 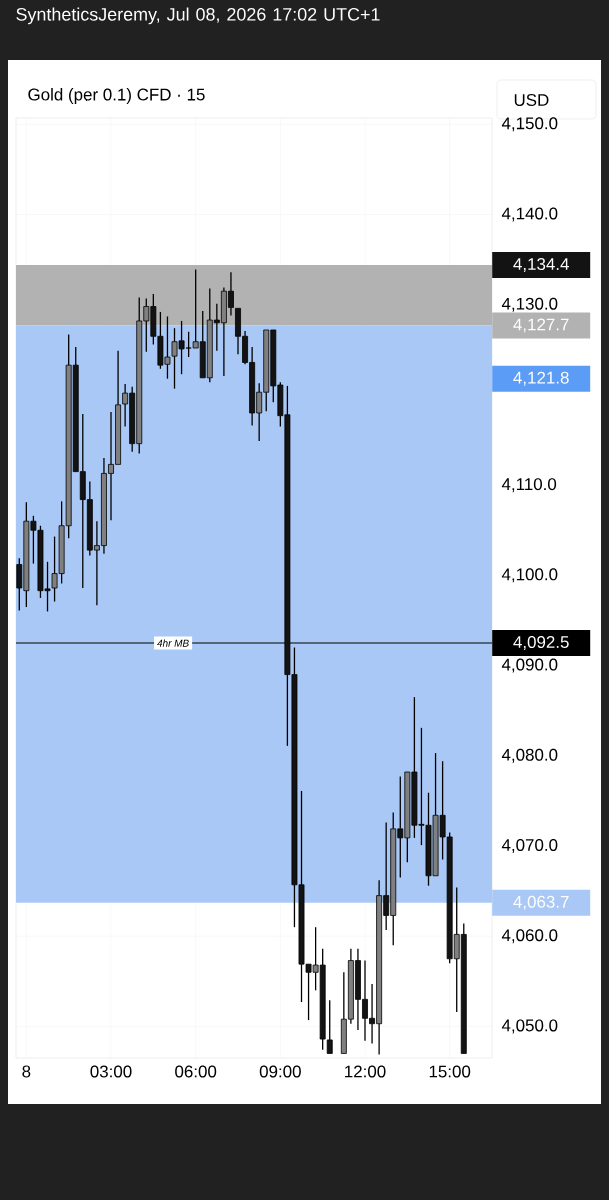 What do you see at coordinates (529, 214) in the screenshot?
I see `y-tick-label: 4,140.0` at bounding box center [529, 214].